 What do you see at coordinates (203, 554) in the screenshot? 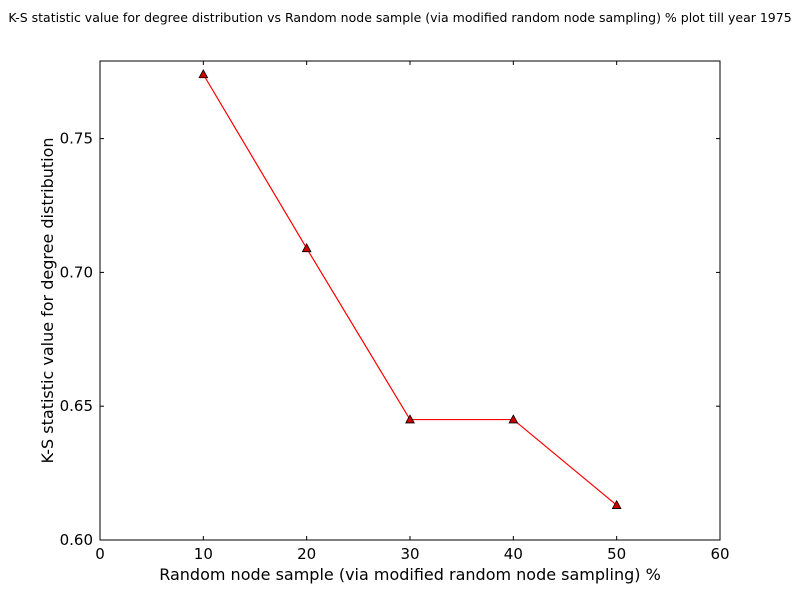
I see `x-tick-label: 10` at bounding box center [203, 554].